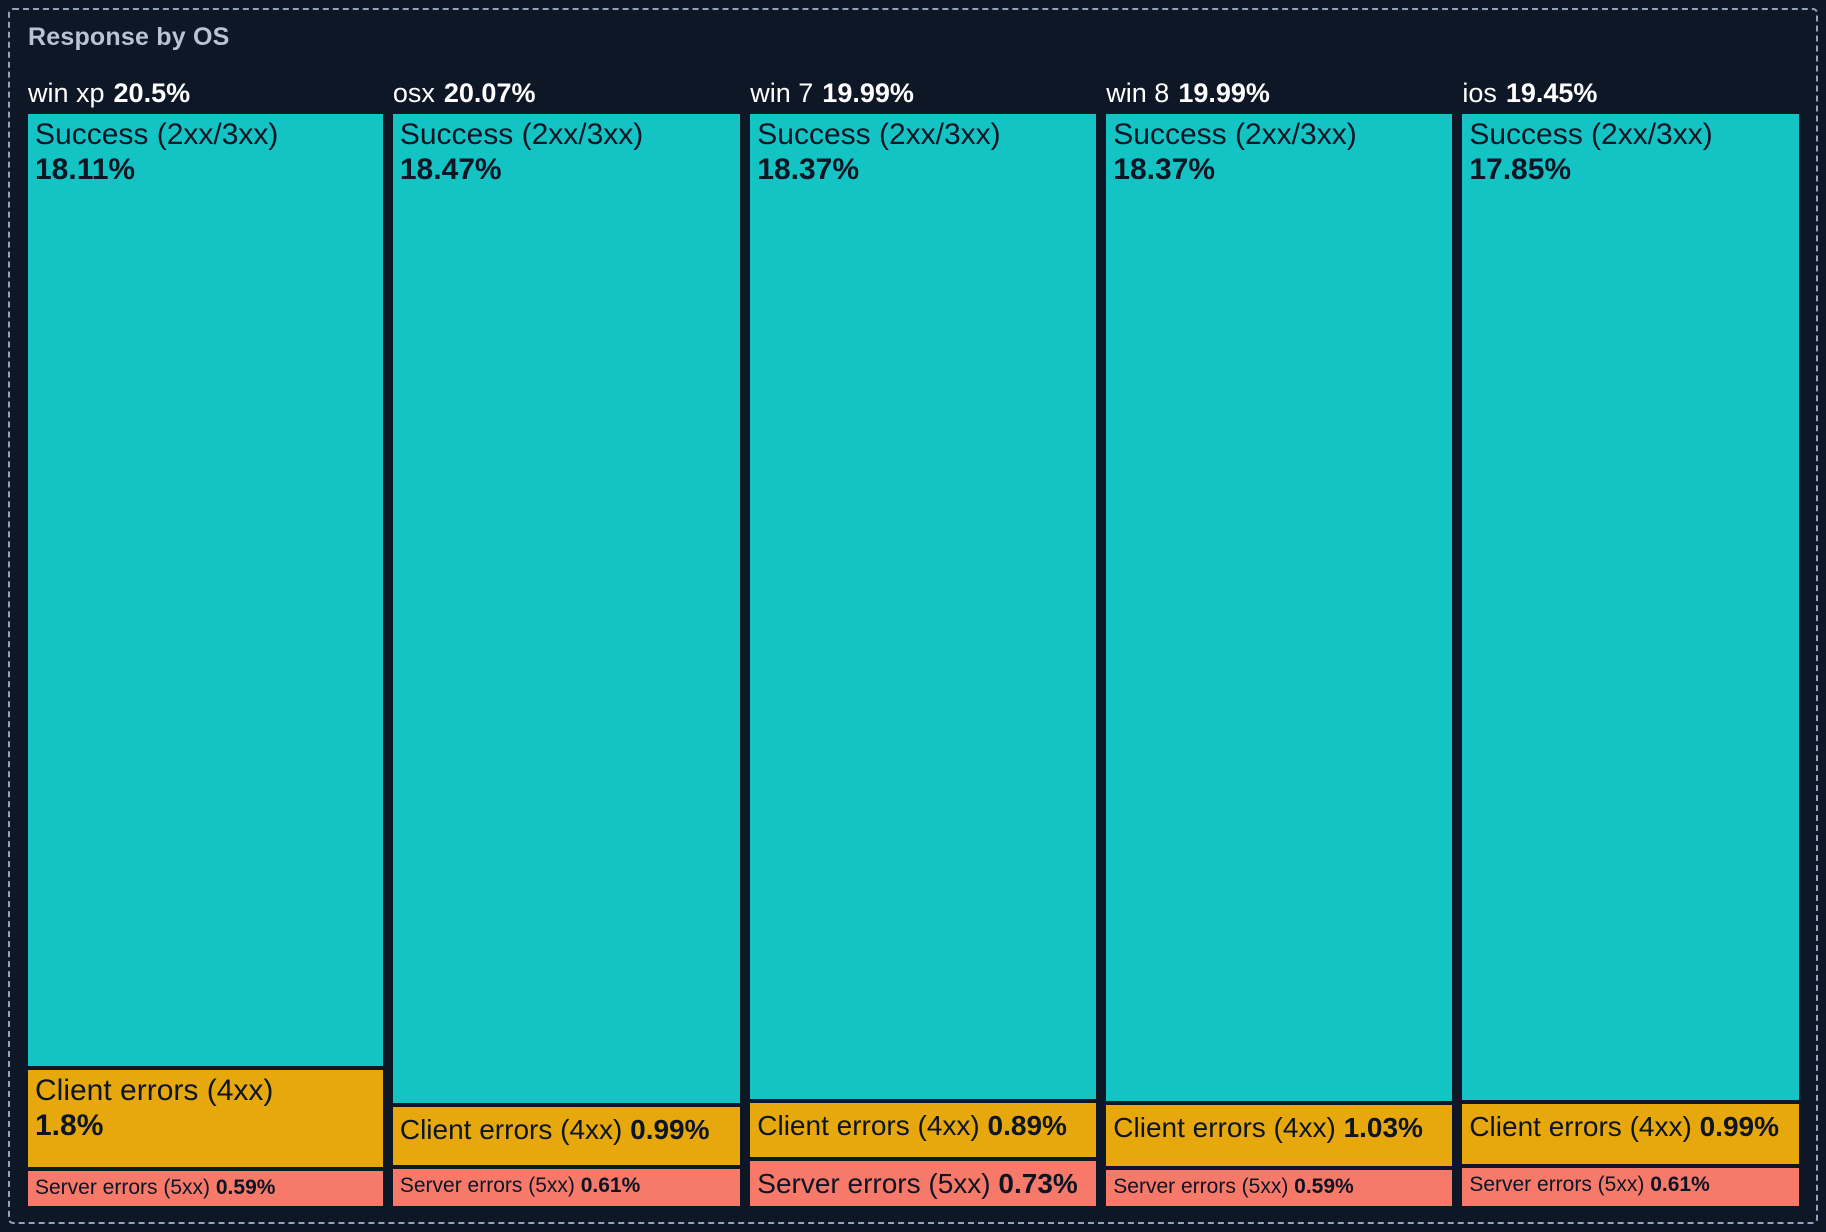 This screenshot has width=1826, height=1232. I want to click on cell-value: 1.8%, so click(69, 1125).